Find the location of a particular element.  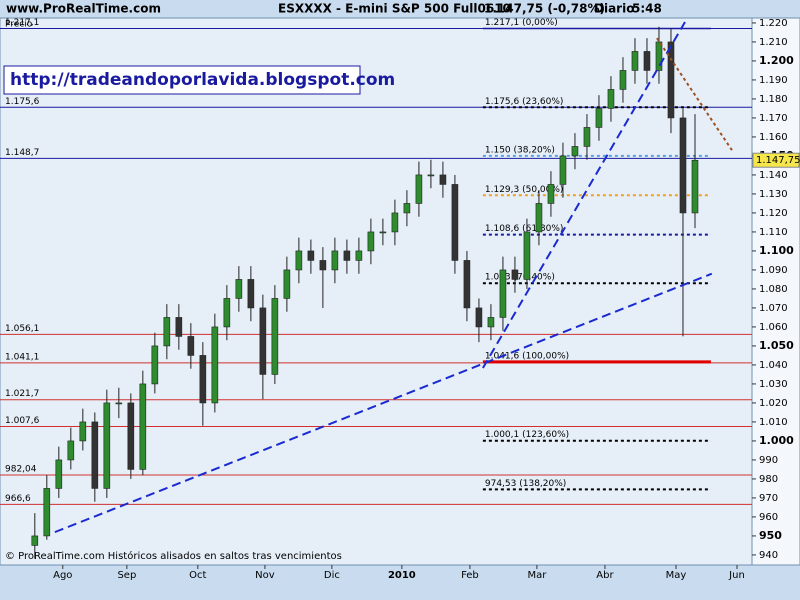

fib-label: 974,53 (138,20%) is located at coordinates (525, 484).